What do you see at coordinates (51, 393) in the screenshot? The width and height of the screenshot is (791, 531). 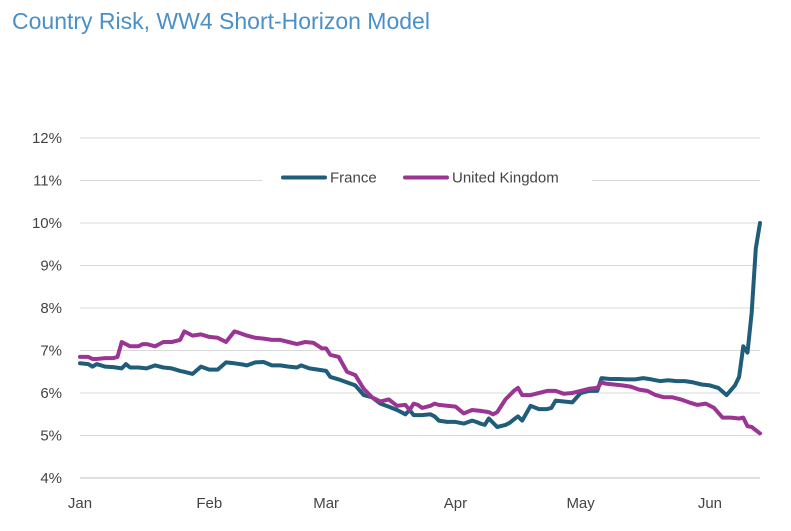 I see `y-tick-label: 6%` at bounding box center [51, 393].